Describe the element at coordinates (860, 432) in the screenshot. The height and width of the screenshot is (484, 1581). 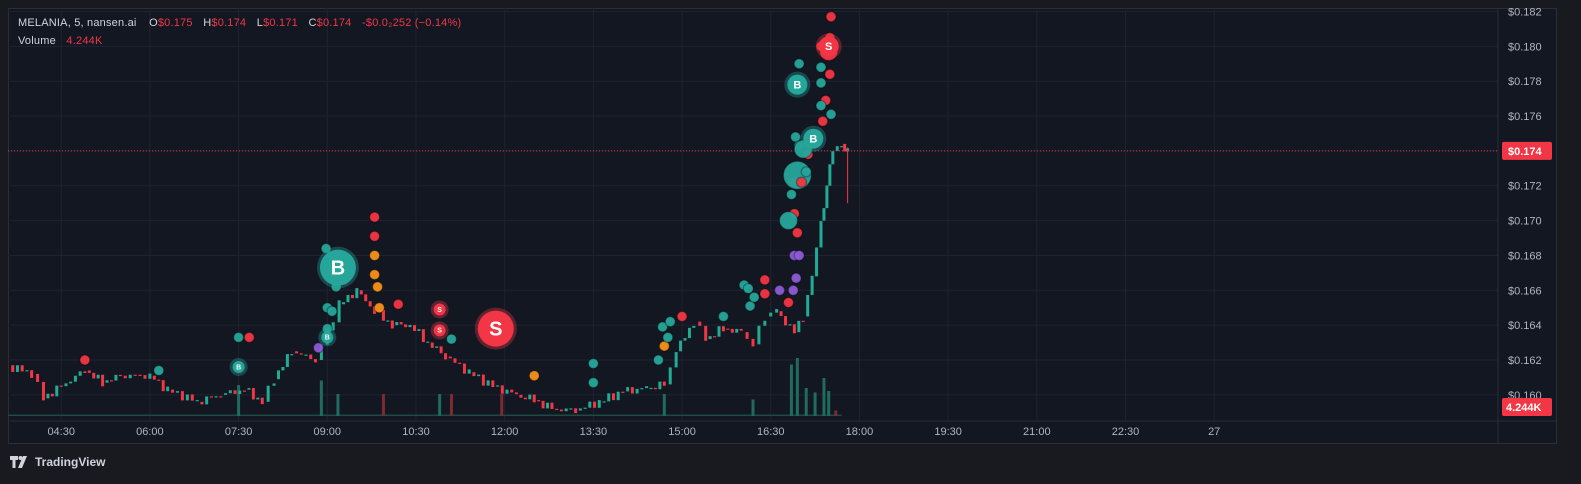
I see `time-tick-label: 18:00` at that location.